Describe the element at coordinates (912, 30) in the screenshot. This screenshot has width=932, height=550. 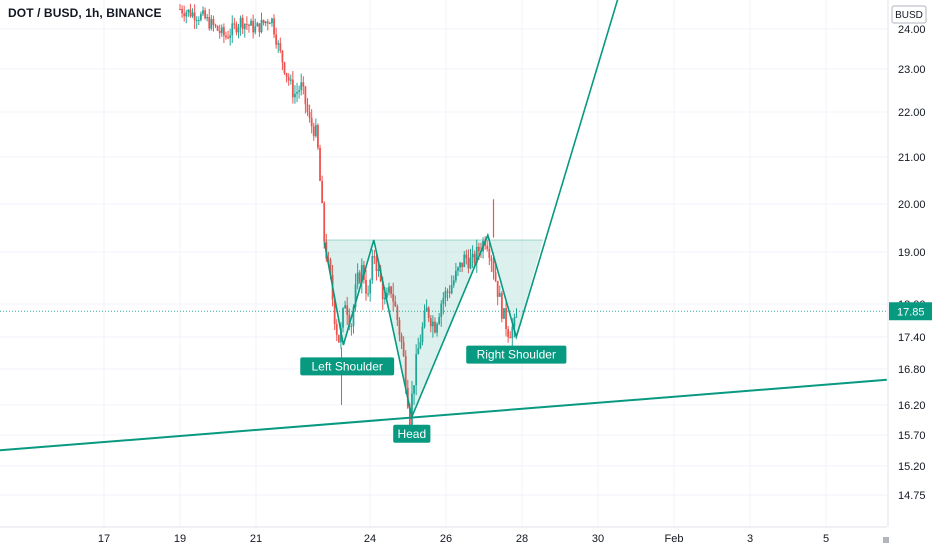
I see `y-tick-label: 24.00` at that location.